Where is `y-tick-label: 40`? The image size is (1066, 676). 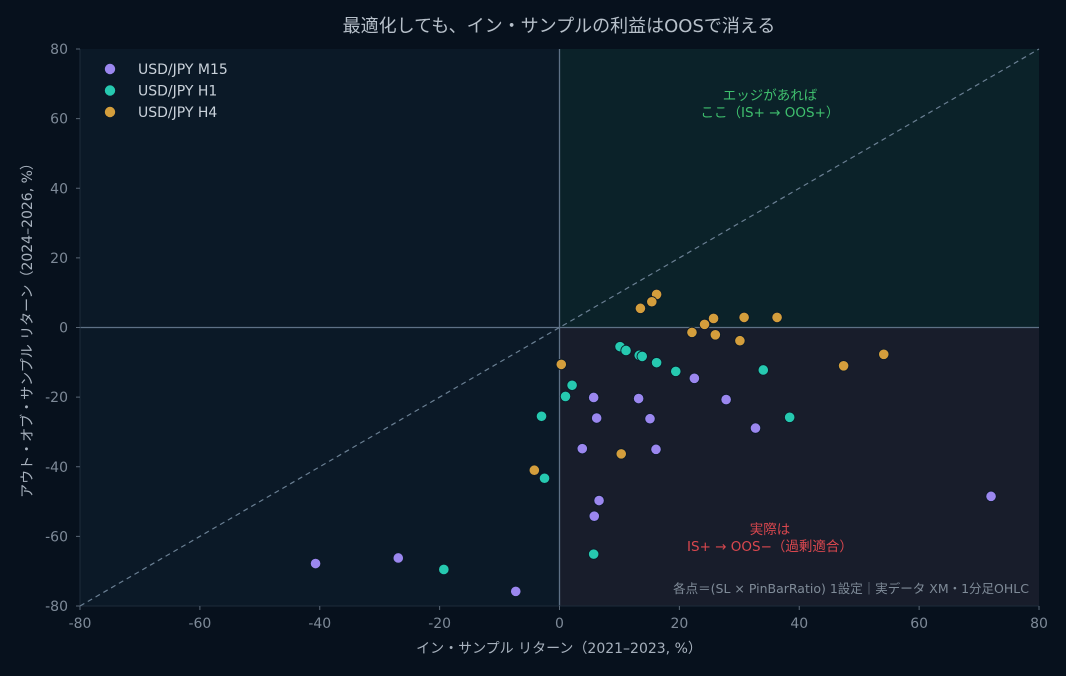
y-tick-label: 40 is located at coordinates (59, 189).